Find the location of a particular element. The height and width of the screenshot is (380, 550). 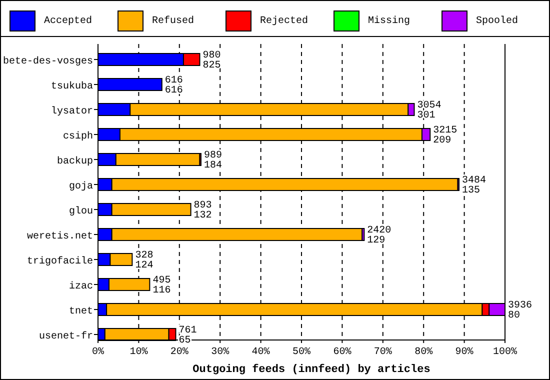

x-tick-label: 50% is located at coordinates (301, 352).